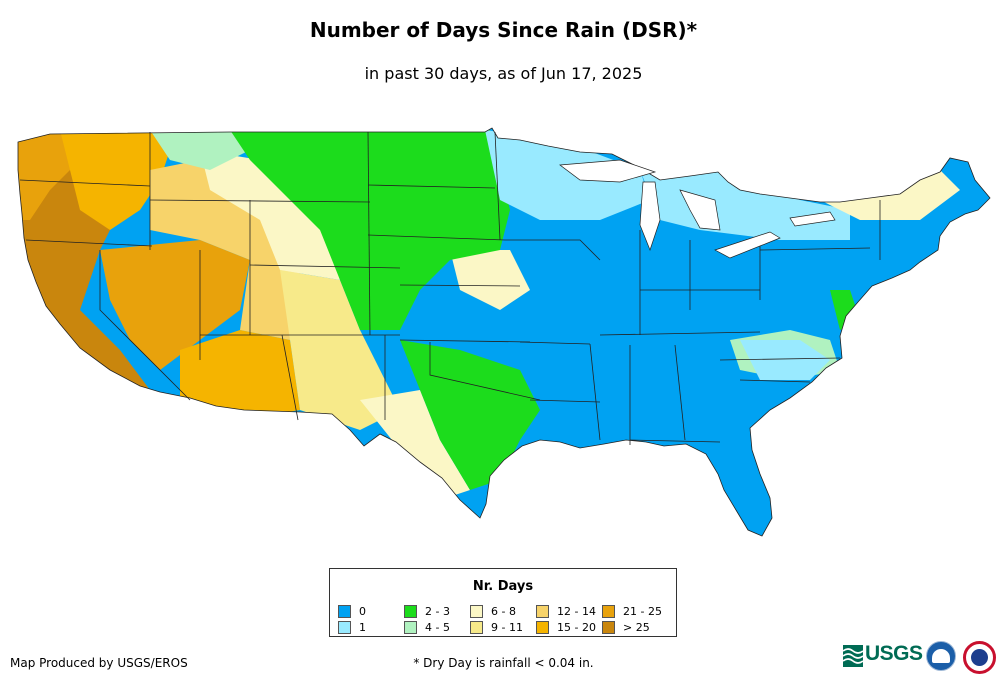 The image size is (1007, 691). What do you see at coordinates (775, 381) in the screenshot?
I see `border-nc-sc` at bounding box center [775, 381].